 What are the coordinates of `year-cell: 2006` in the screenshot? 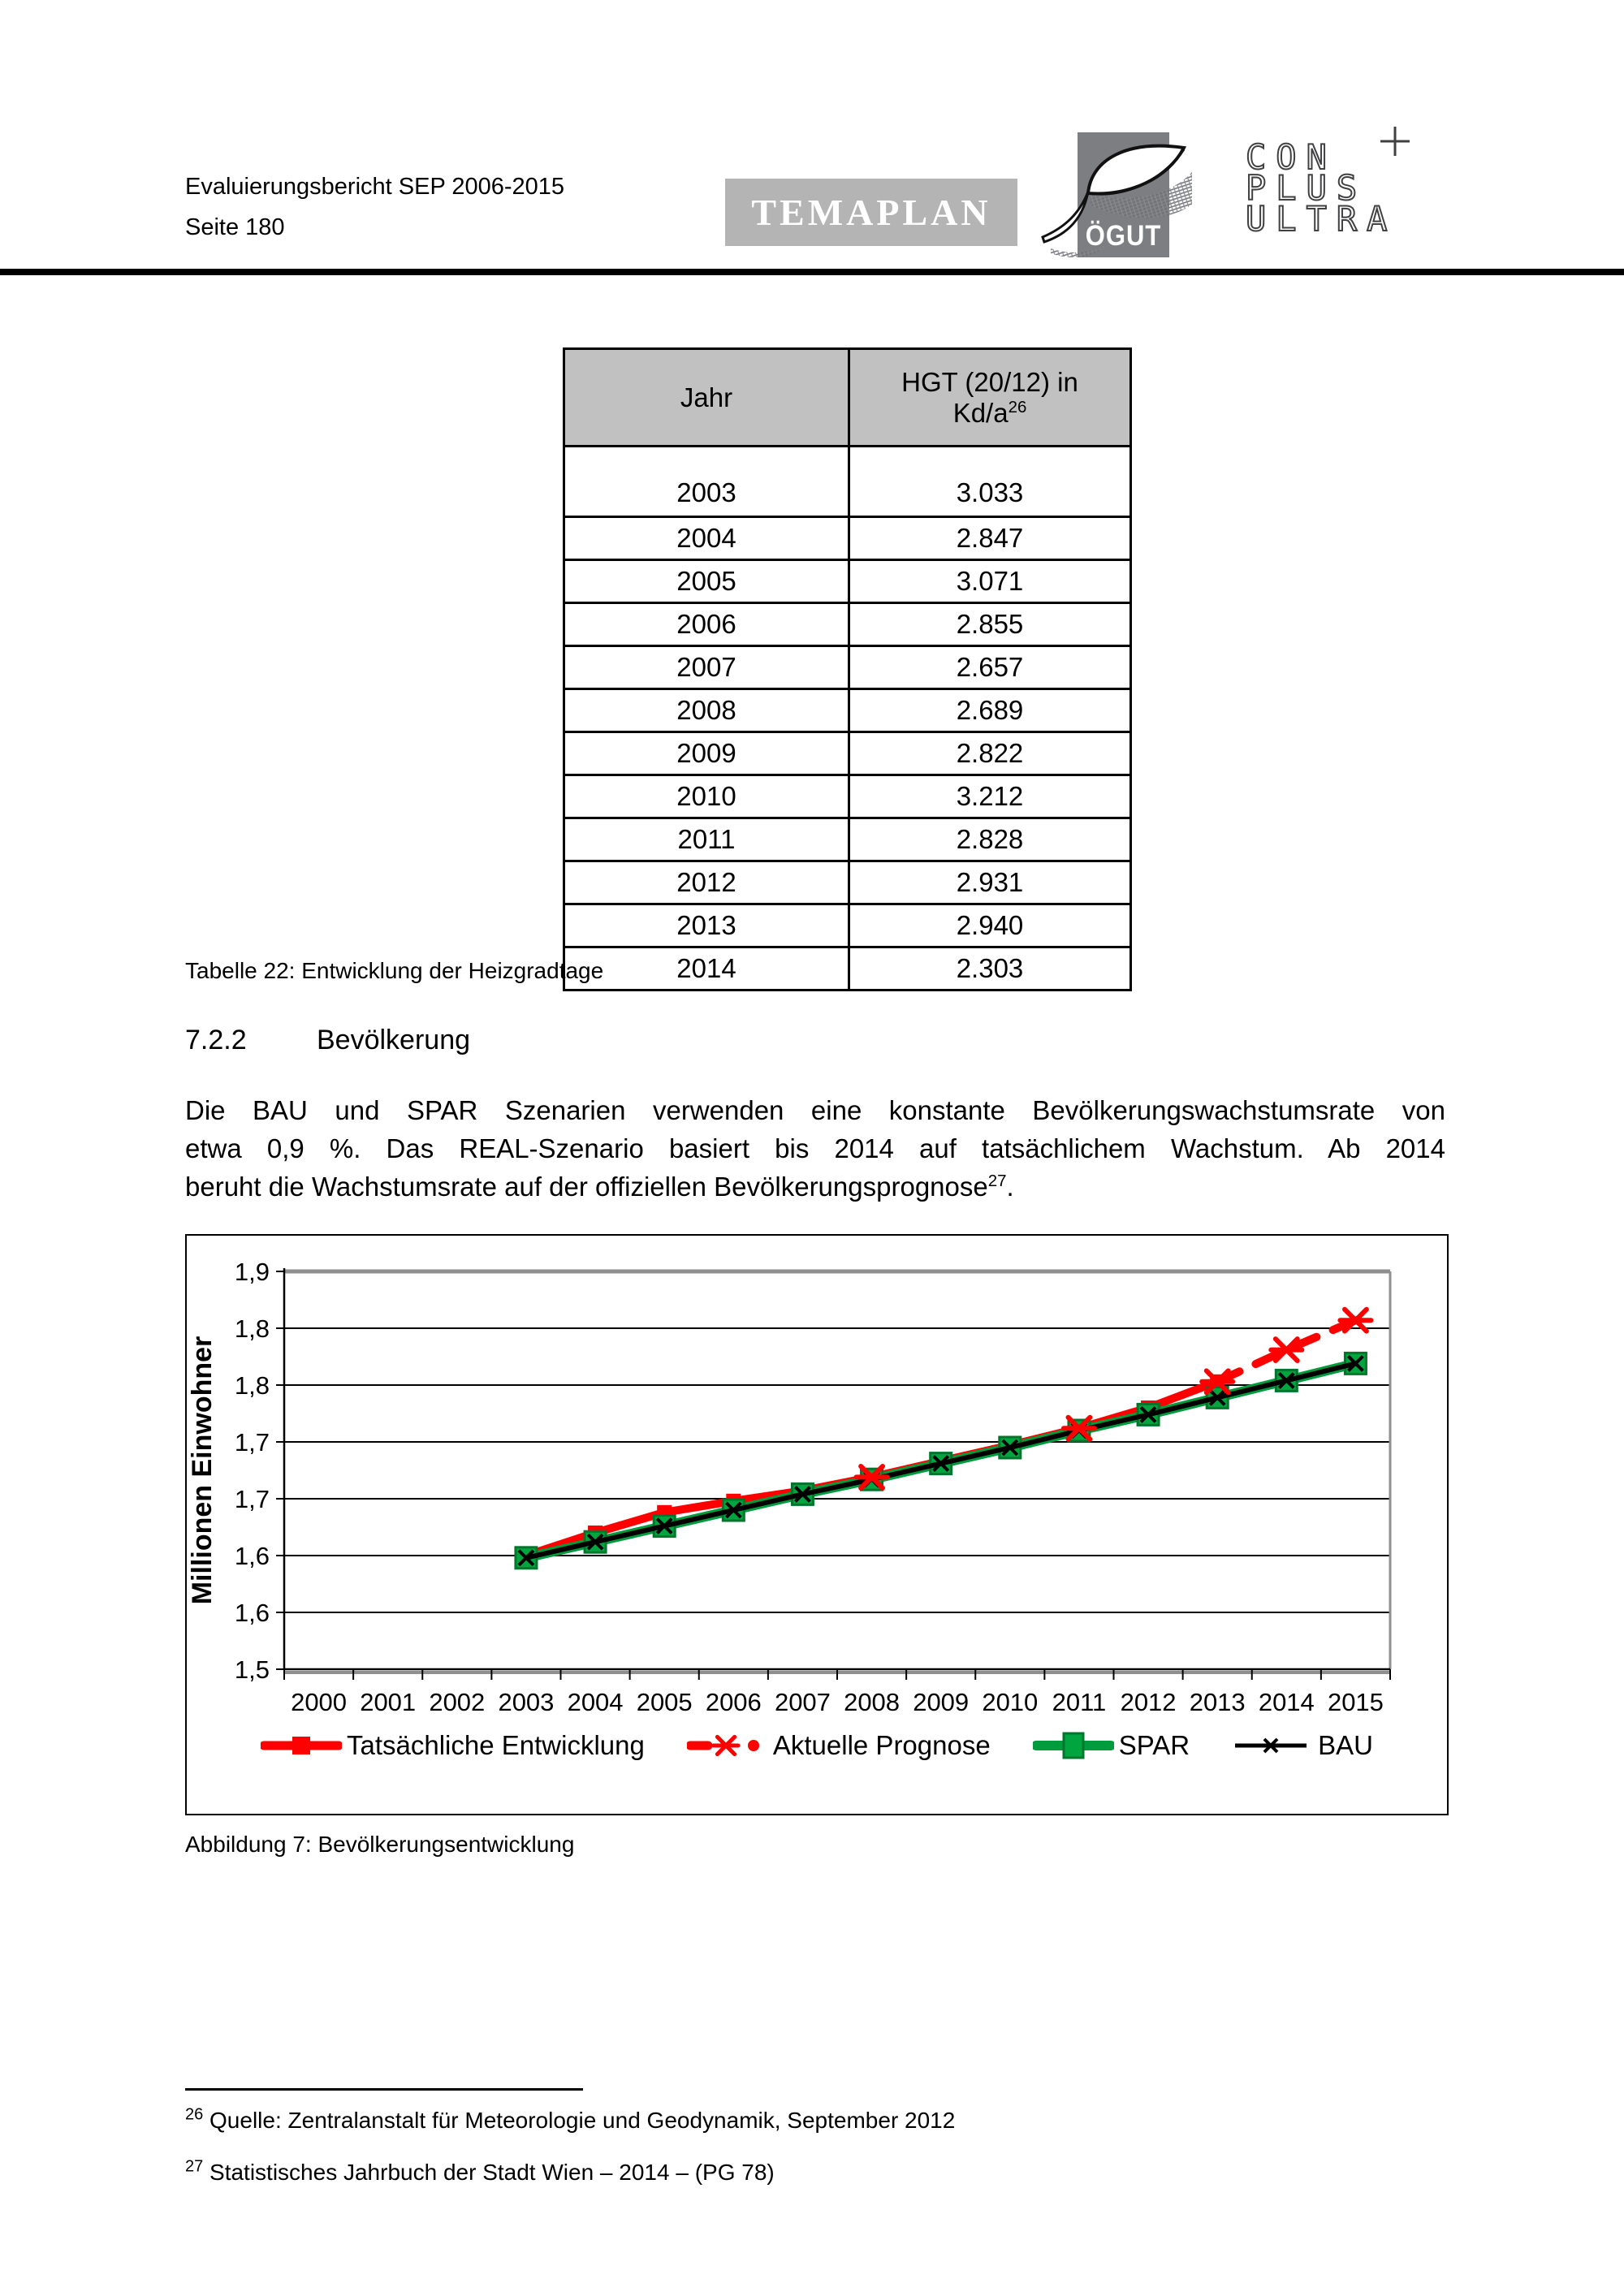 It's located at (707, 625).